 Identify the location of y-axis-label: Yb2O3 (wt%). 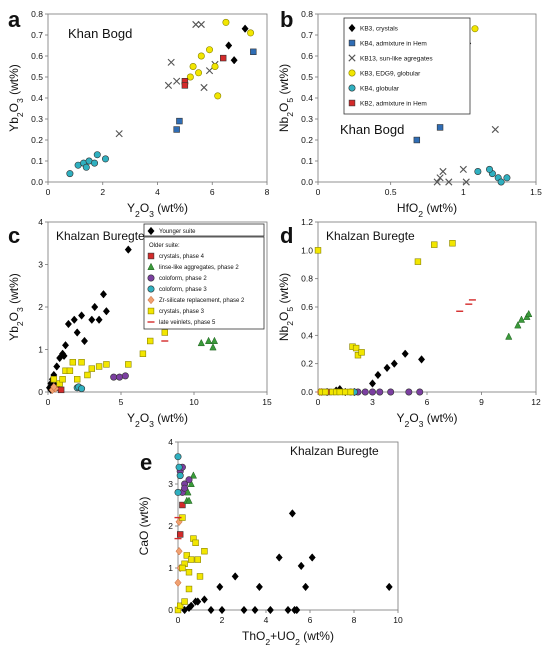
(16, 98).